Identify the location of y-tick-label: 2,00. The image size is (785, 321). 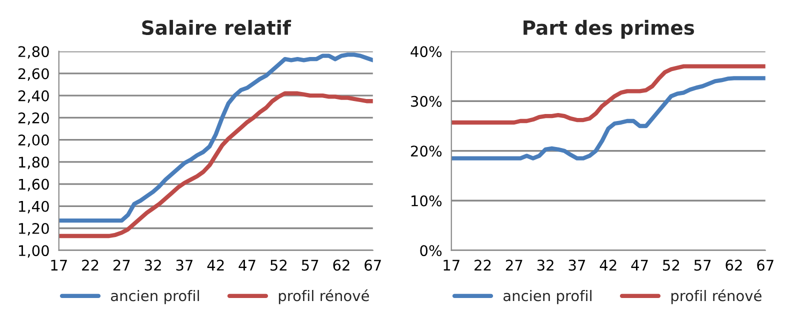
(33, 141).